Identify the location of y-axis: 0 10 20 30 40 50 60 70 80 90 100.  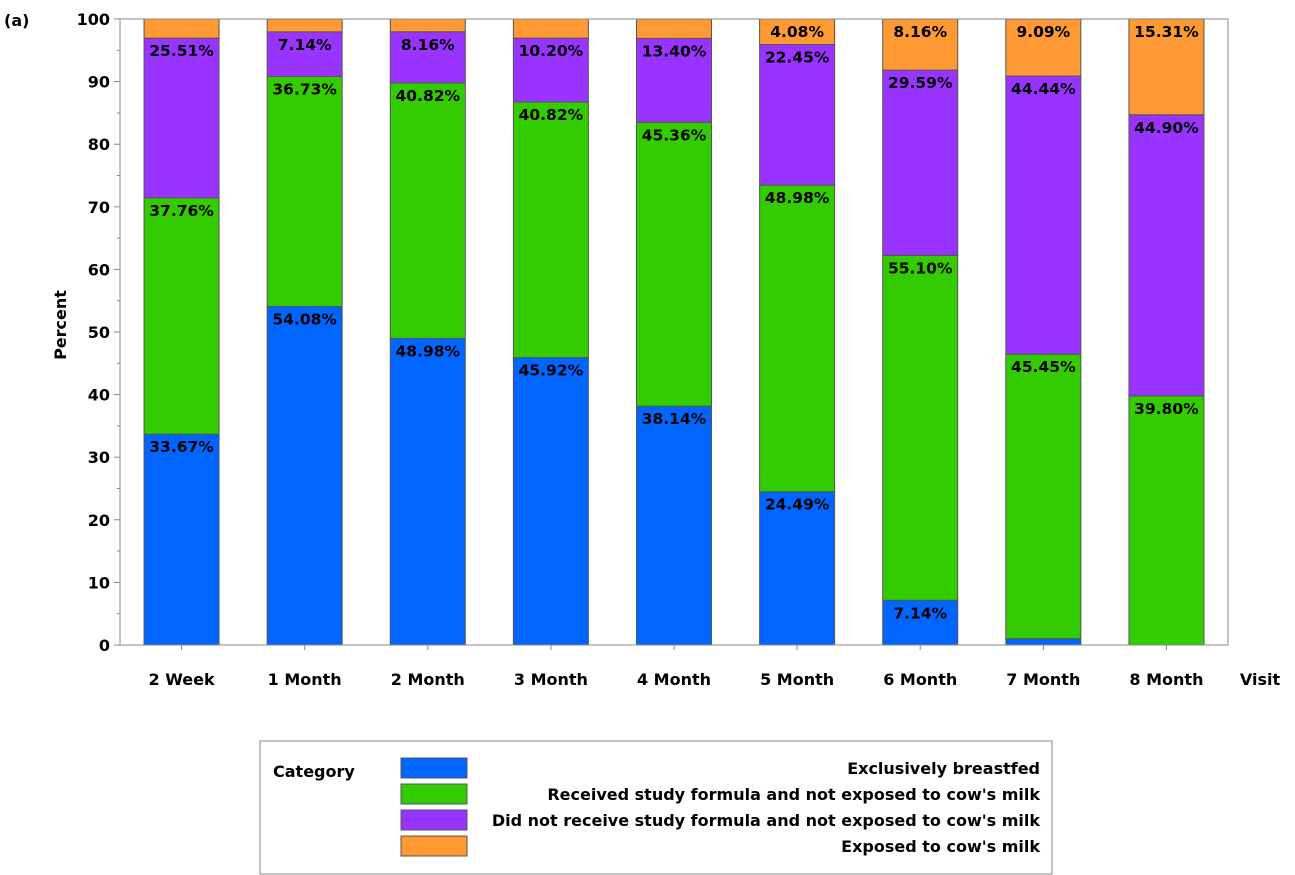
(98, 332).